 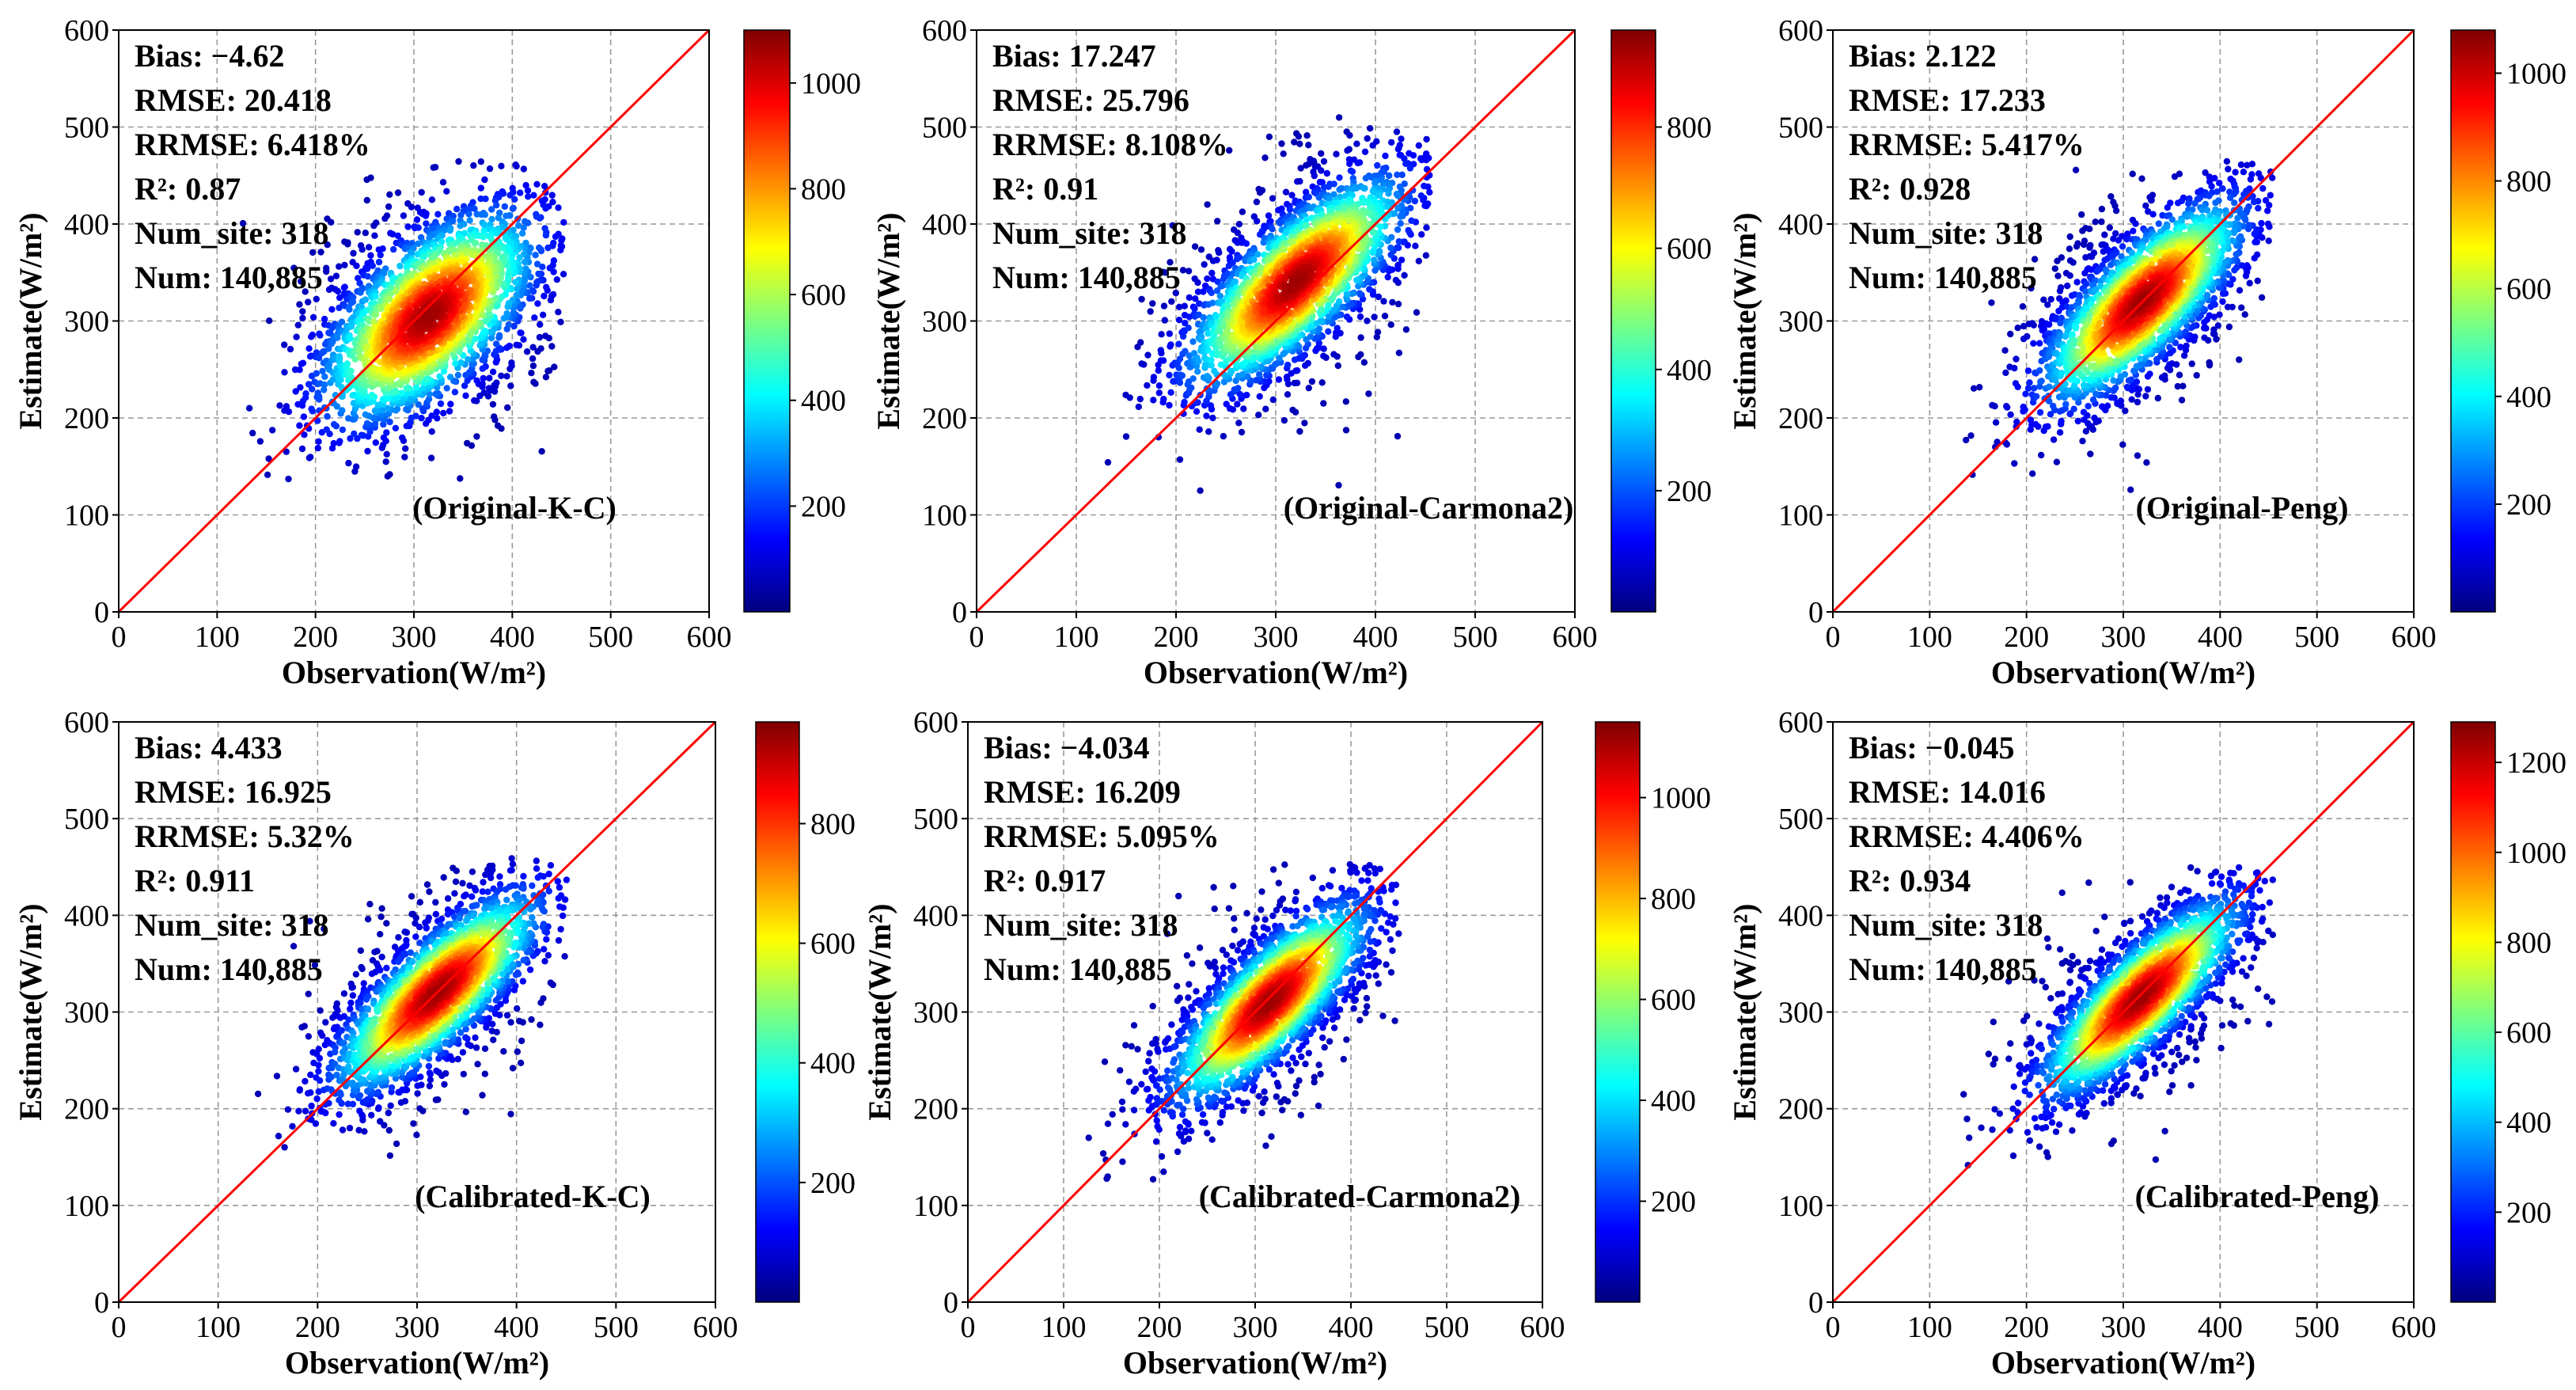 What do you see at coordinates (86, 31) in the screenshot?
I see `y-tick-label: 600` at bounding box center [86, 31].